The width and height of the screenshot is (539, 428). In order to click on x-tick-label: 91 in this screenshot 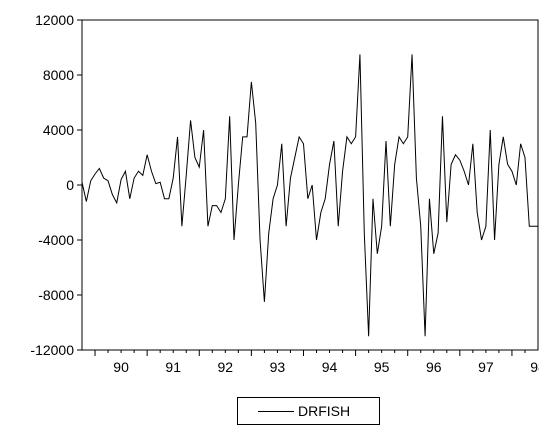, I will do `click(173, 367)`.